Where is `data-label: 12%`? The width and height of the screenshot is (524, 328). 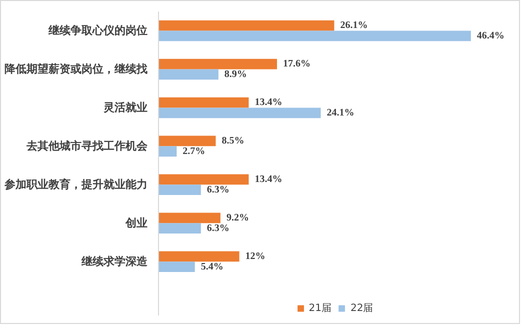
data-label: 12% is located at coordinates (255, 256).